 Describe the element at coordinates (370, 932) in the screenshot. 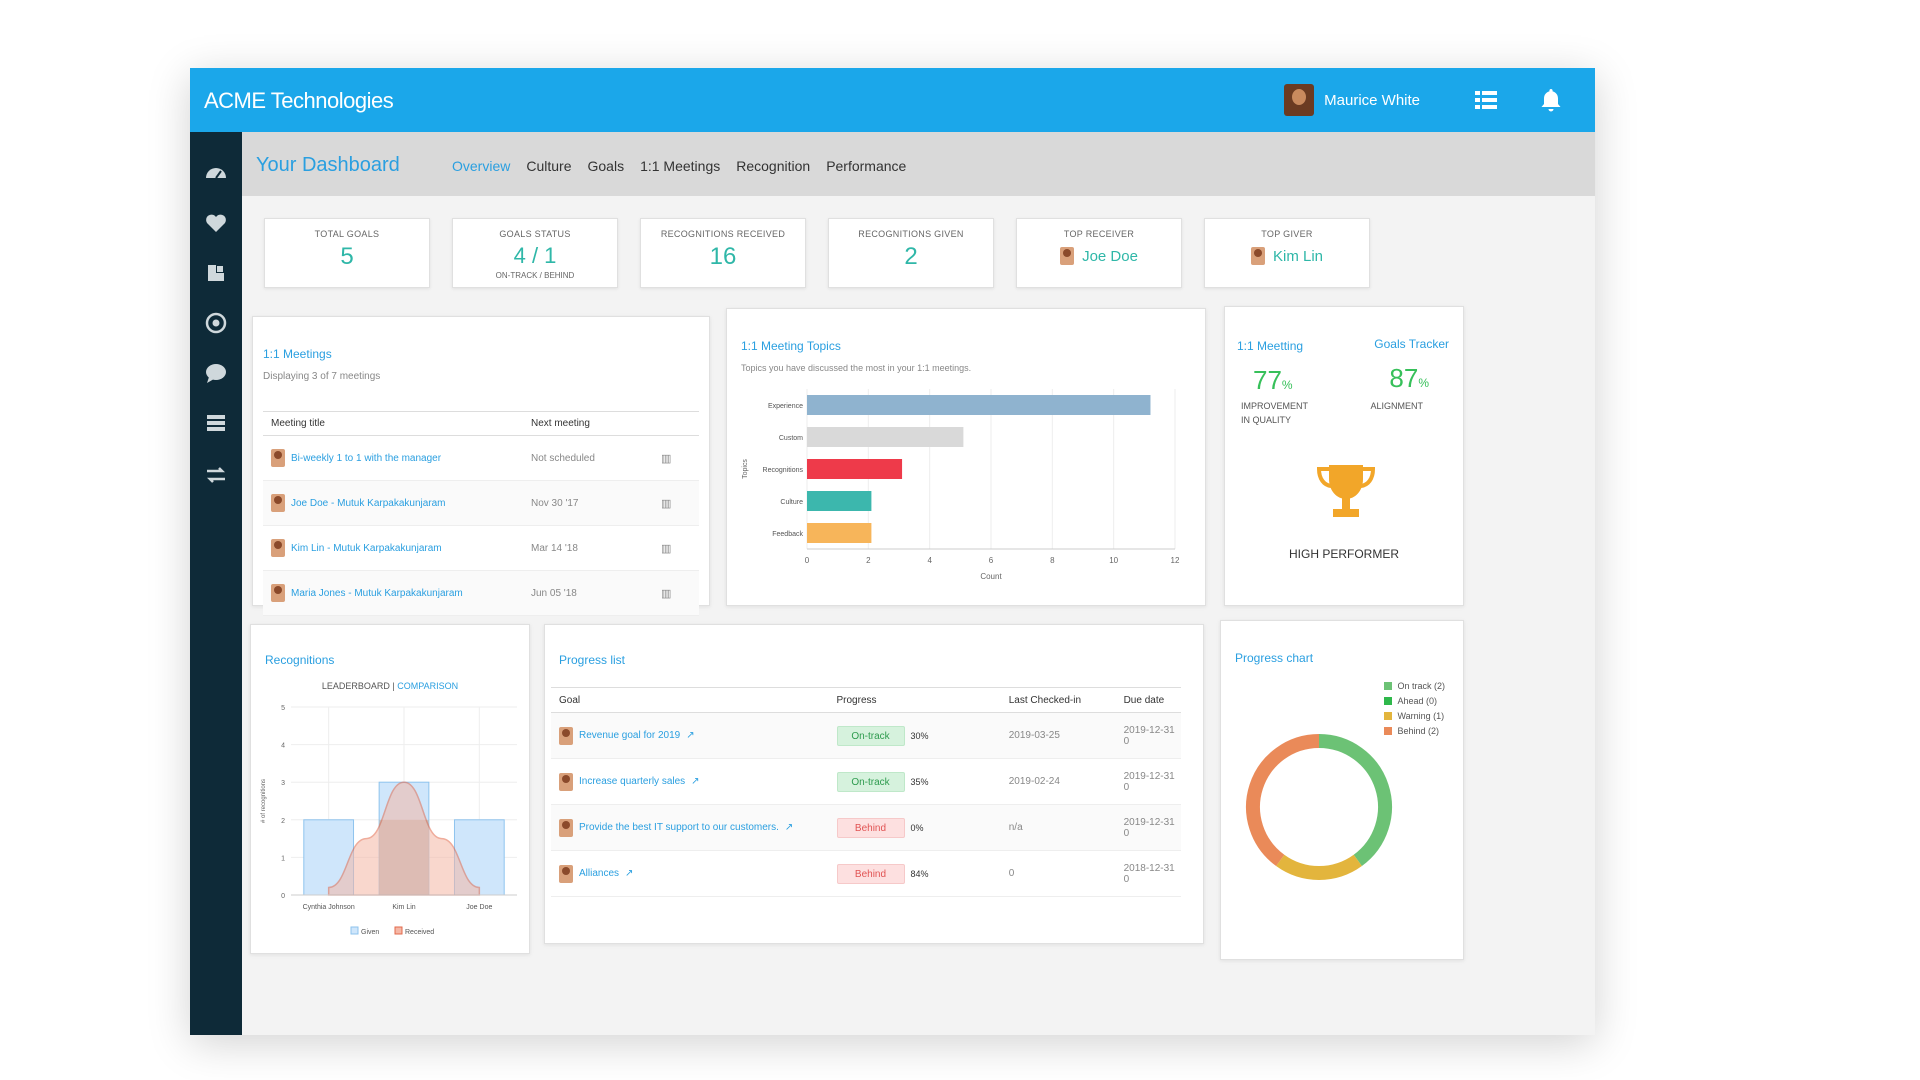

I see `legend-label: Given` at that location.